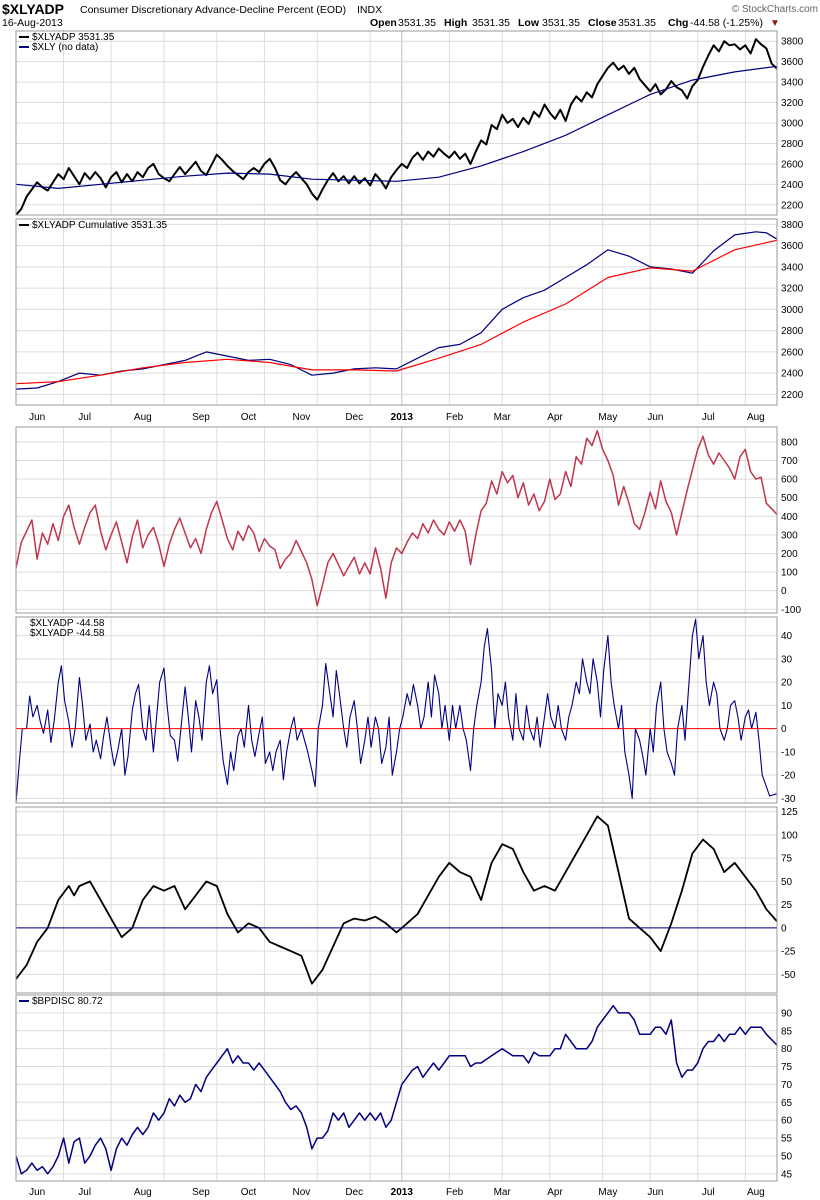 The image size is (820, 1200). What do you see at coordinates (607, 417) in the screenshot?
I see `x-tick-label-top: May` at bounding box center [607, 417].